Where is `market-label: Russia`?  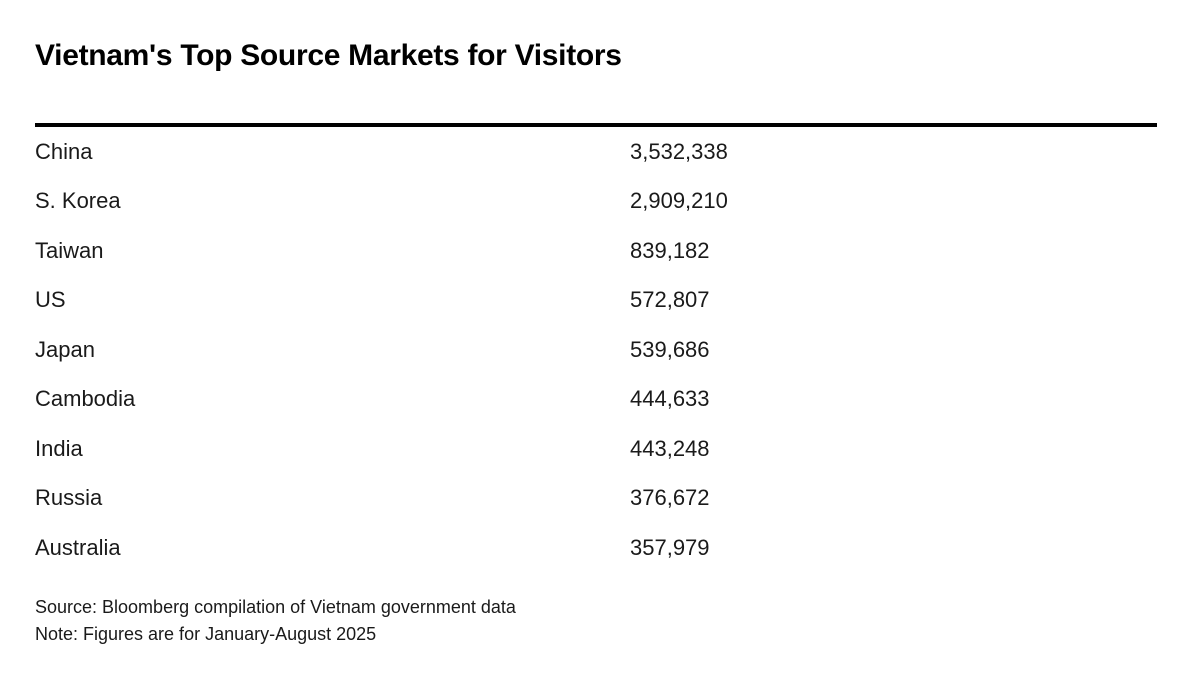
market-label: Russia is located at coordinates (69, 498).